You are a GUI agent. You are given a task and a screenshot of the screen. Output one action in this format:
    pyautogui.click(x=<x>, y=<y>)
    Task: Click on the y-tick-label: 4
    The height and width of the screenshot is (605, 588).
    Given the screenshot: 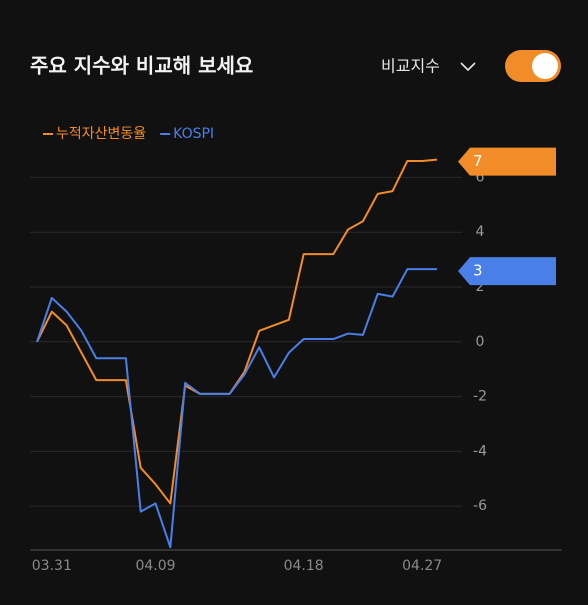 What is the action you would take?
    pyautogui.click(x=480, y=232)
    